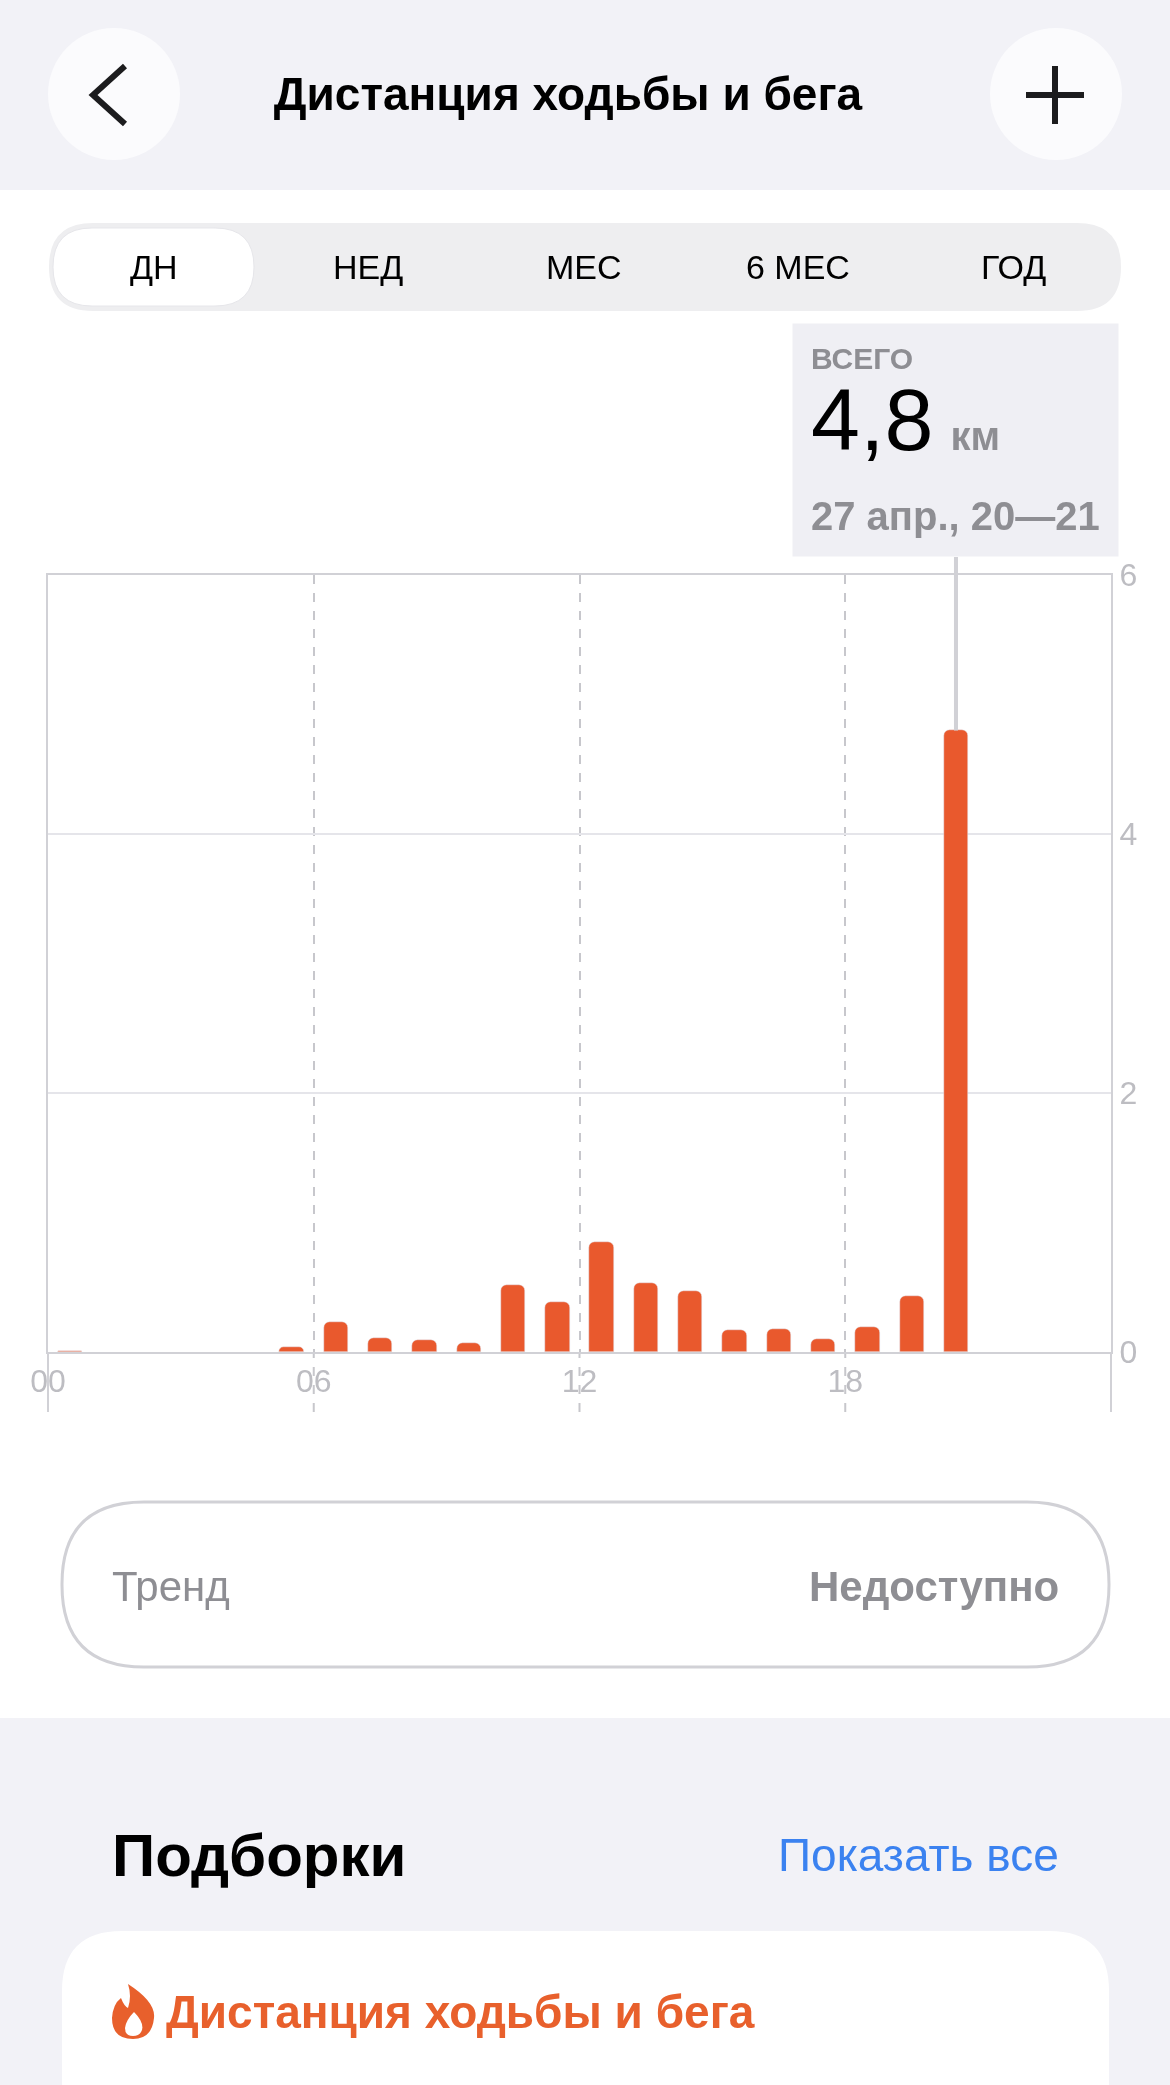 This screenshot has width=1170, height=2085. What do you see at coordinates (1014, 267) in the screenshot?
I see `text: ГОД` at bounding box center [1014, 267].